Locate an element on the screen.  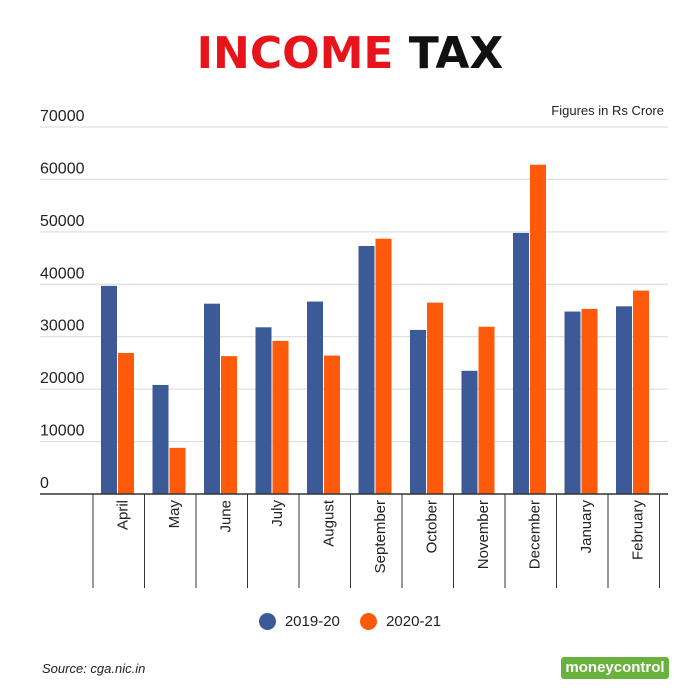
y-tick-label-70000: 70000 is located at coordinates (62, 116).